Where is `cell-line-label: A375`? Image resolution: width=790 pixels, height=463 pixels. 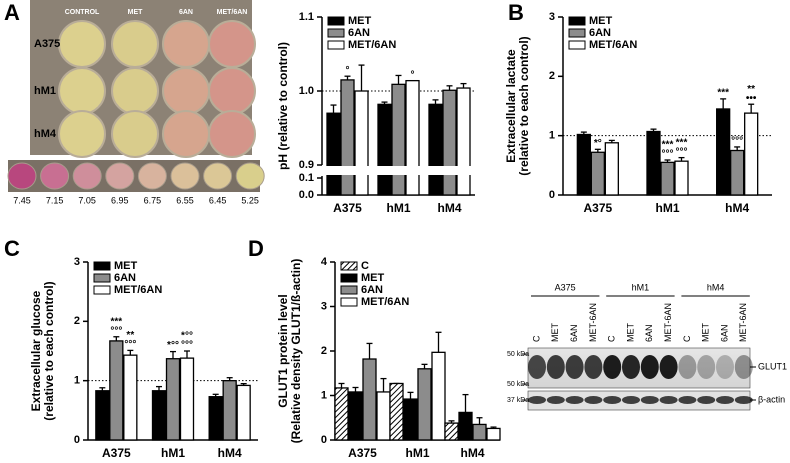 cell-line-label: A375 is located at coordinates (565, 287).